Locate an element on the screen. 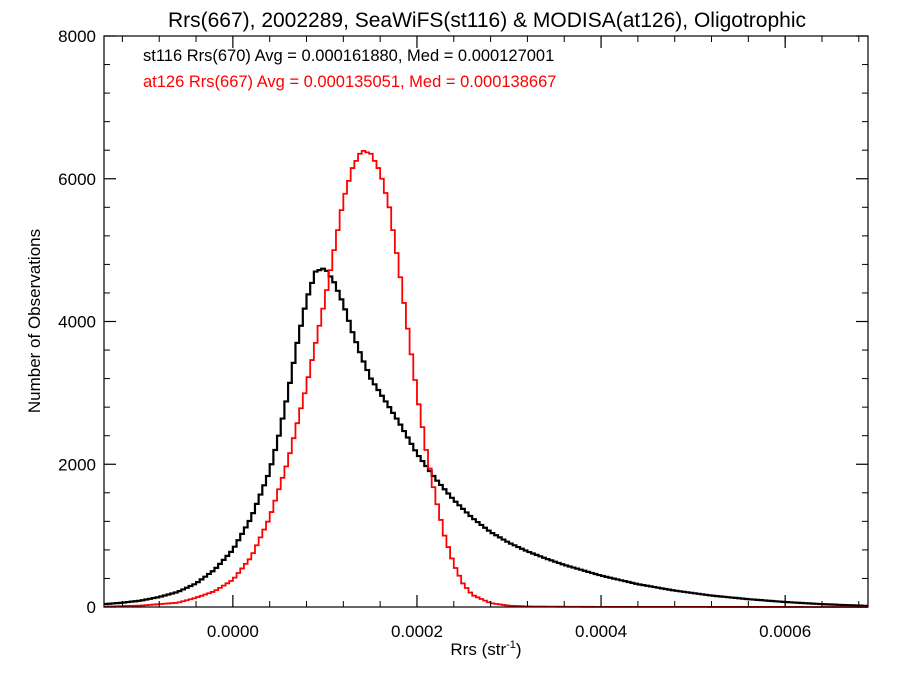 The height and width of the screenshot is (675, 900). x-tick-label: 0.0000 is located at coordinates (233, 631).